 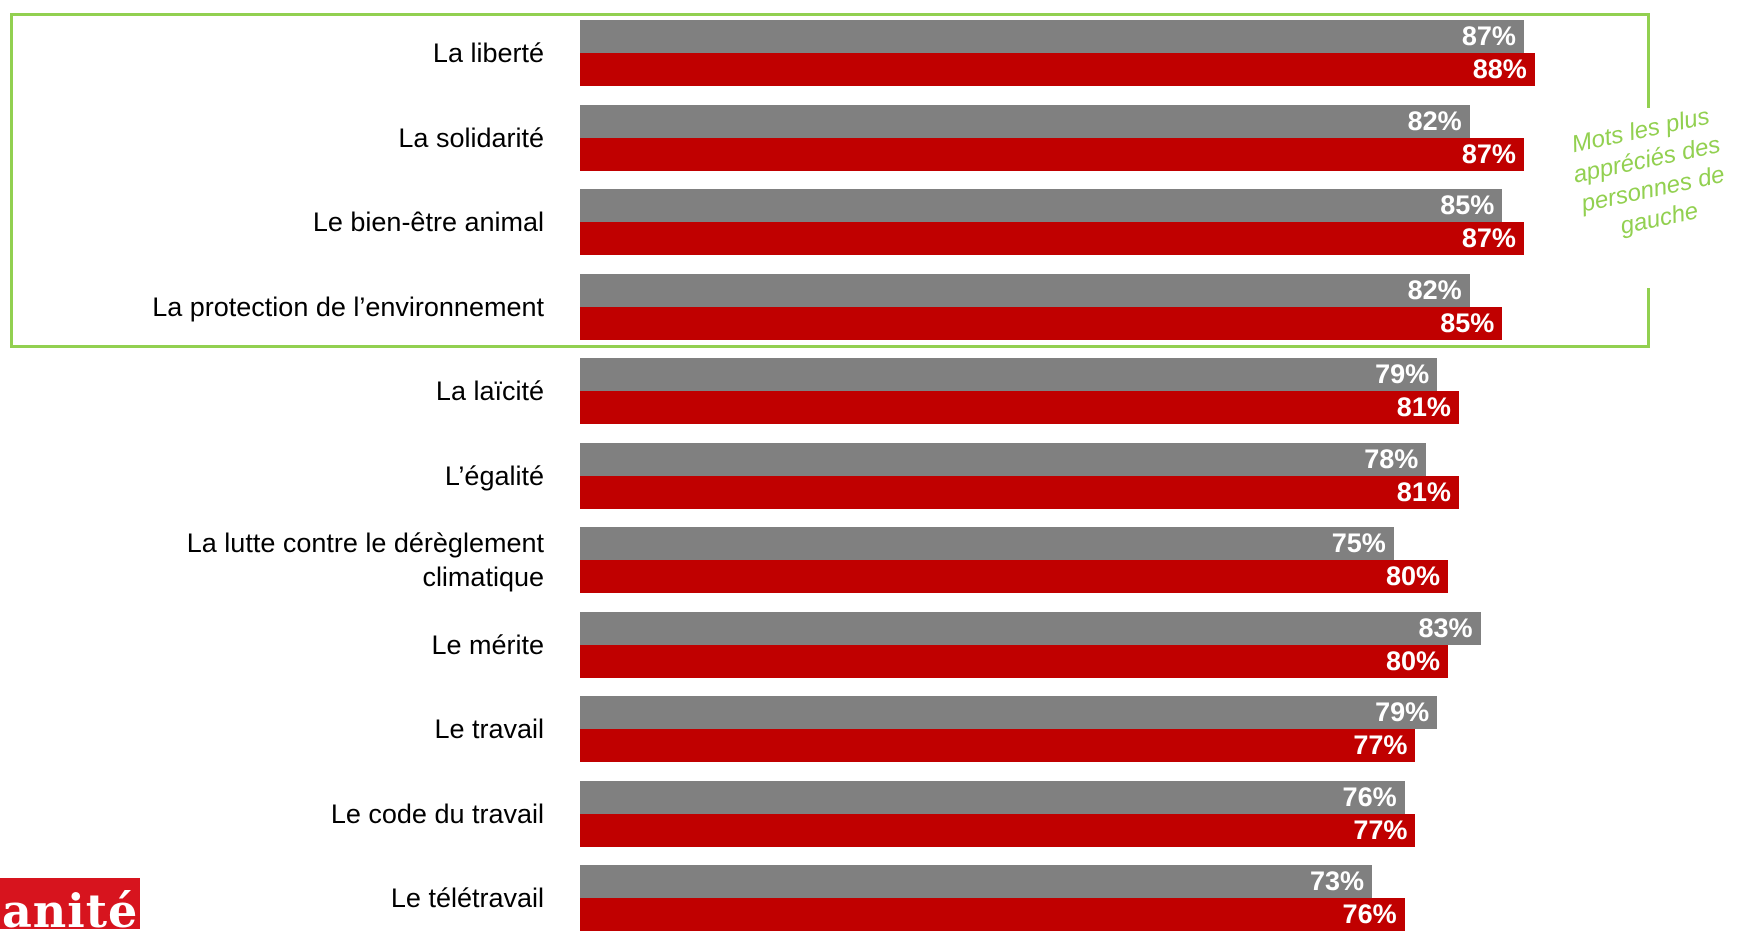 What do you see at coordinates (489, 729) in the screenshot?
I see `category-label: Le travail` at bounding box center [489, 729].